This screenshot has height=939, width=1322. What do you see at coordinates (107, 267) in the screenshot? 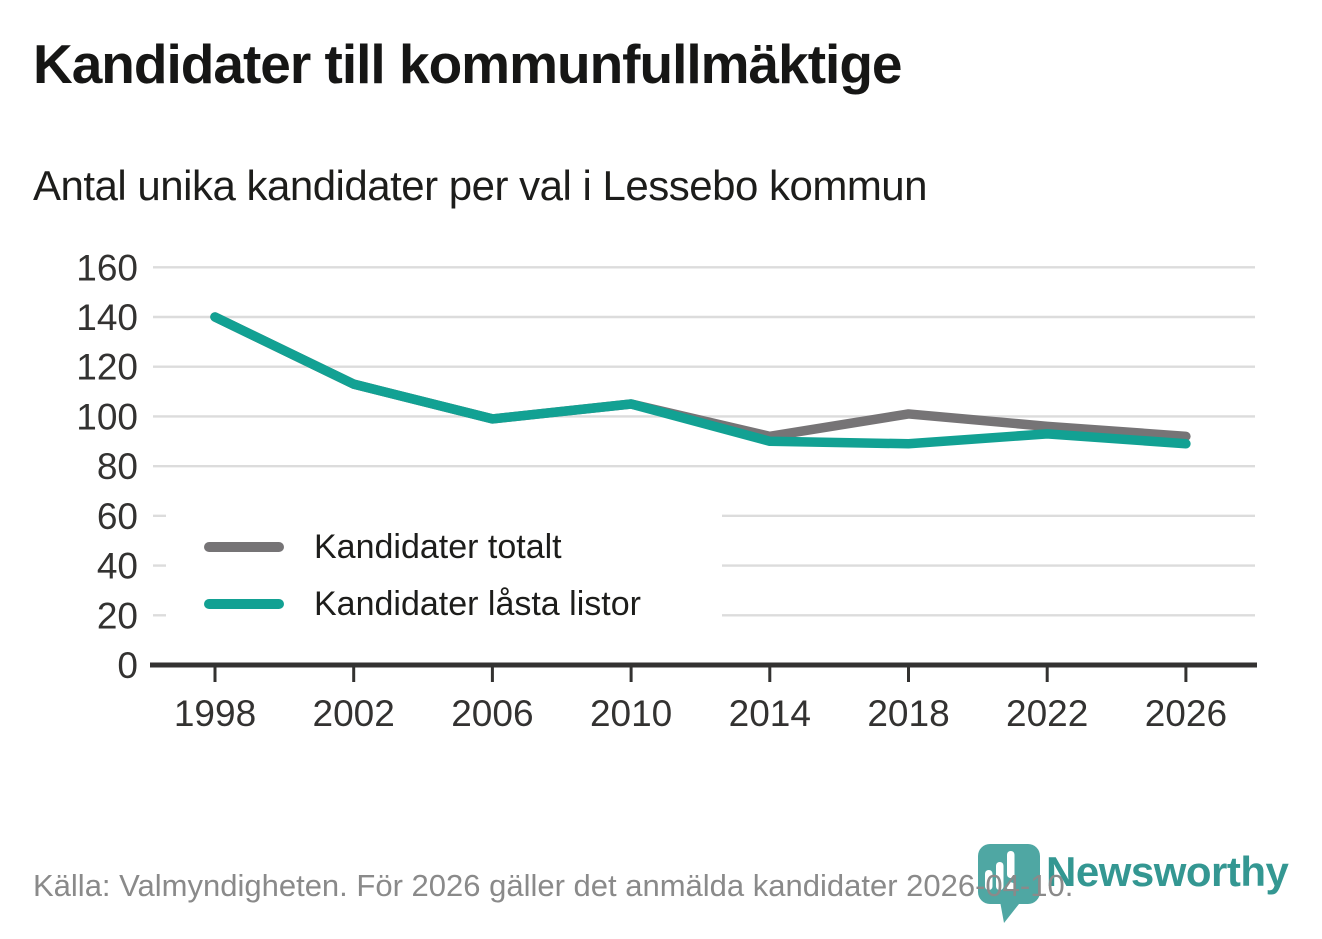
I see `y-tick-label: 160` at bounding box center [107, 267].